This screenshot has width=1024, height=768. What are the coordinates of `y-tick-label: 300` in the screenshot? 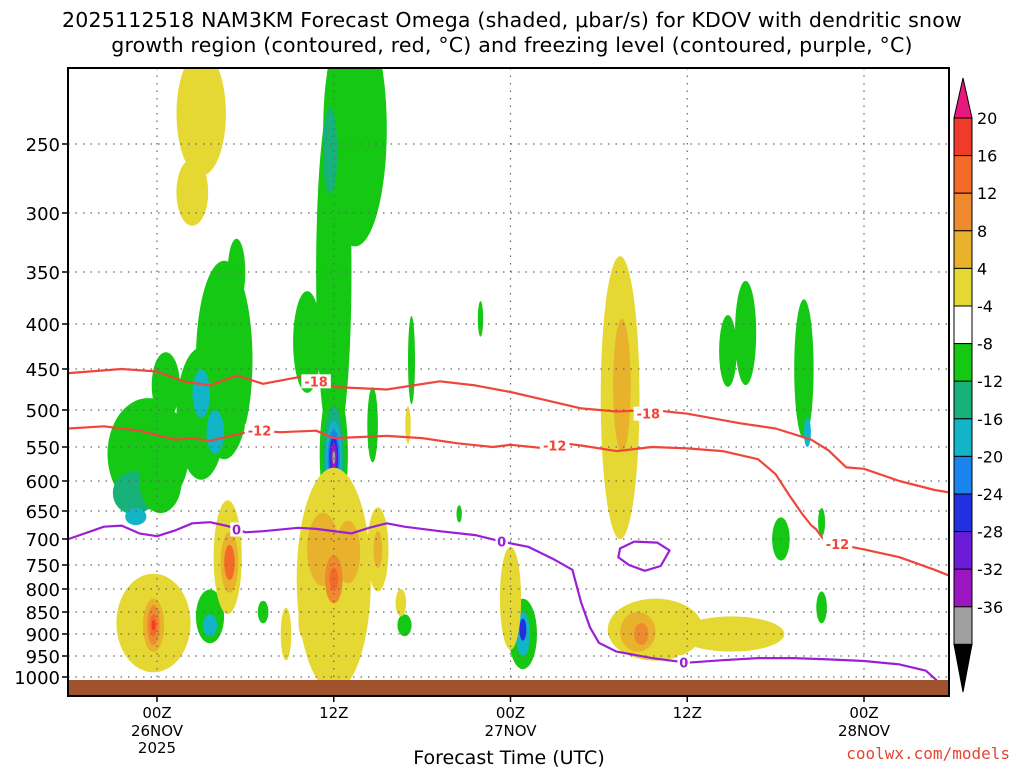 It's located at (43, 214).